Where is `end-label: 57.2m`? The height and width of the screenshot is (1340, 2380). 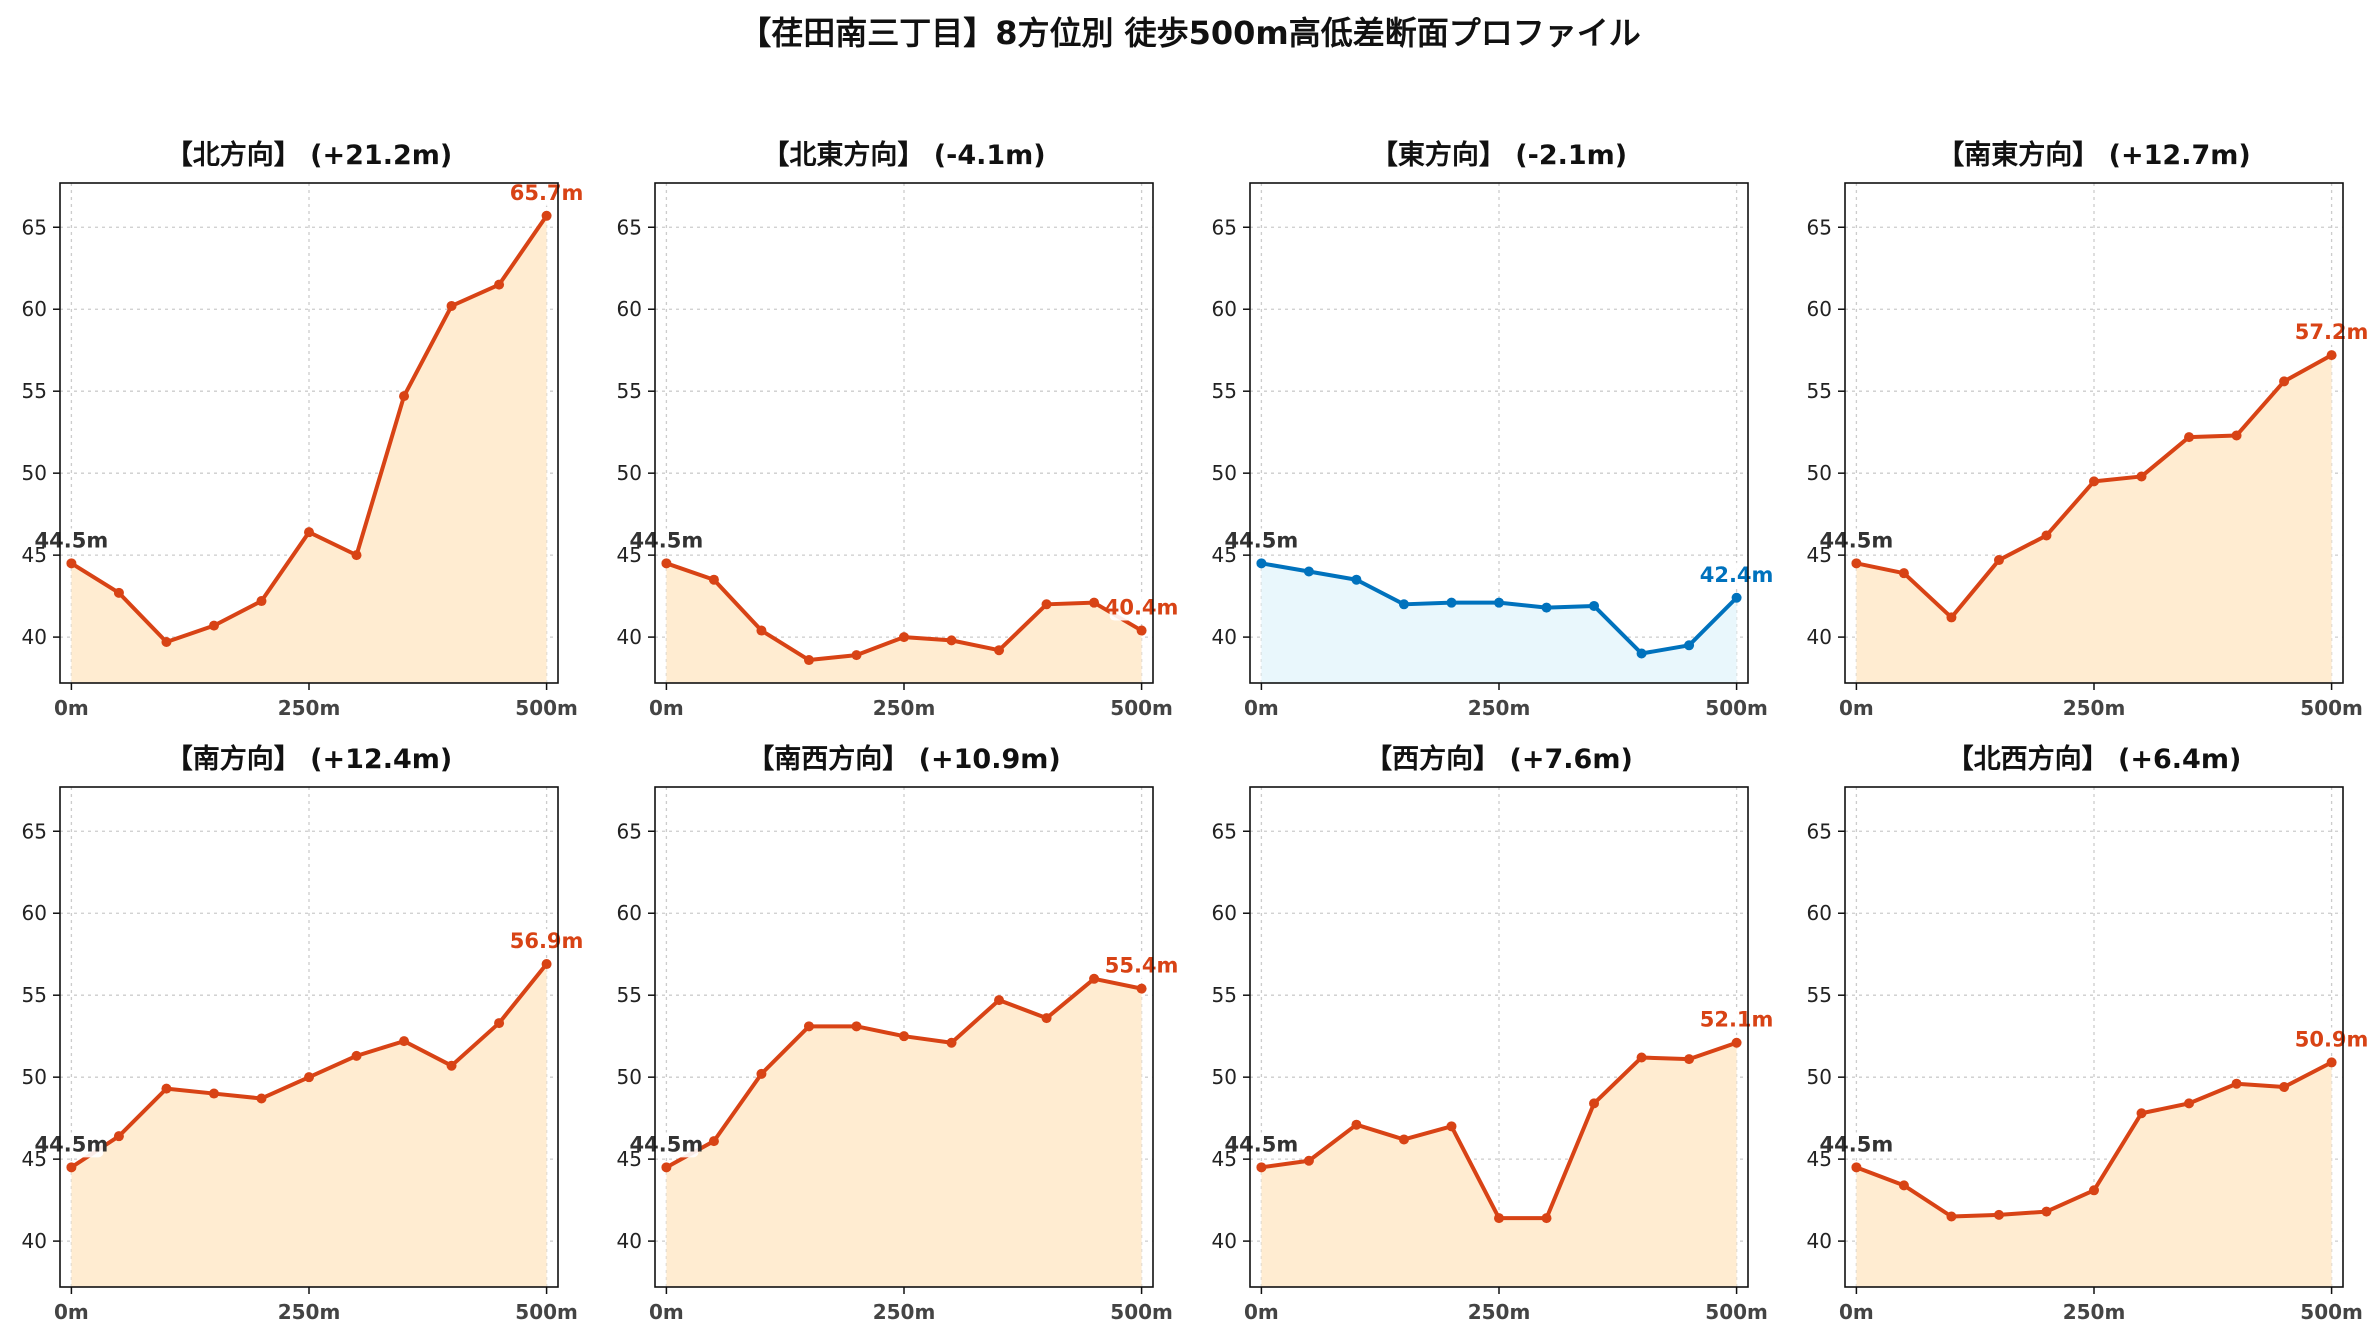 end-label: 57.2m is located at coordinates (2332, 332).